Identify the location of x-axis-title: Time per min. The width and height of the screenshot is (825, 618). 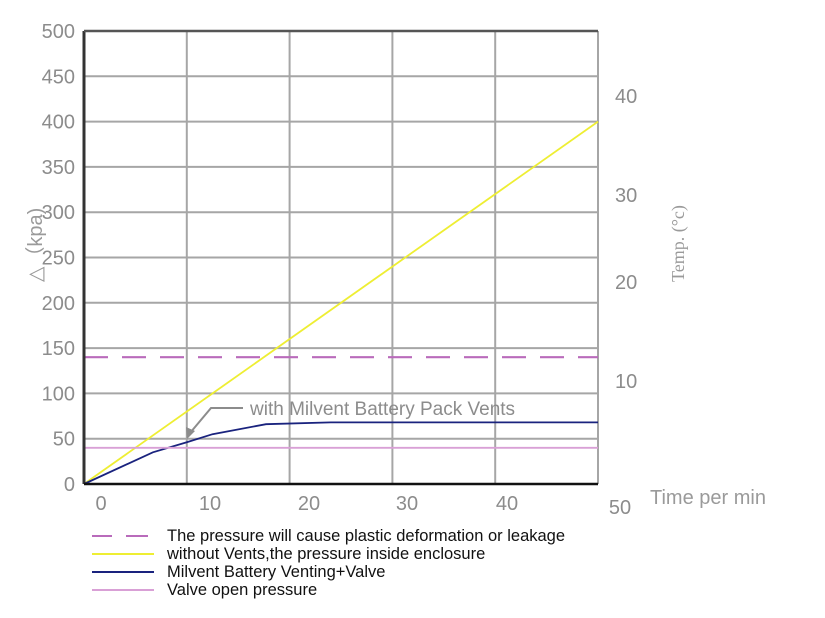
(708, 498).